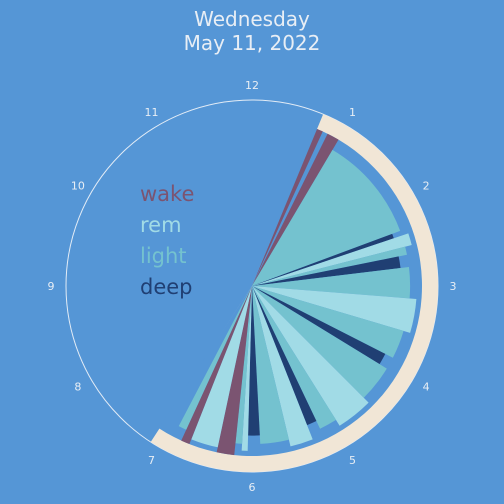 The width and height of the screenshot is (504, 504). What do you see at coordinates (77, 387) in the screenshot?
I see `hour-label-8: 8` at bounding box center [77, 387].